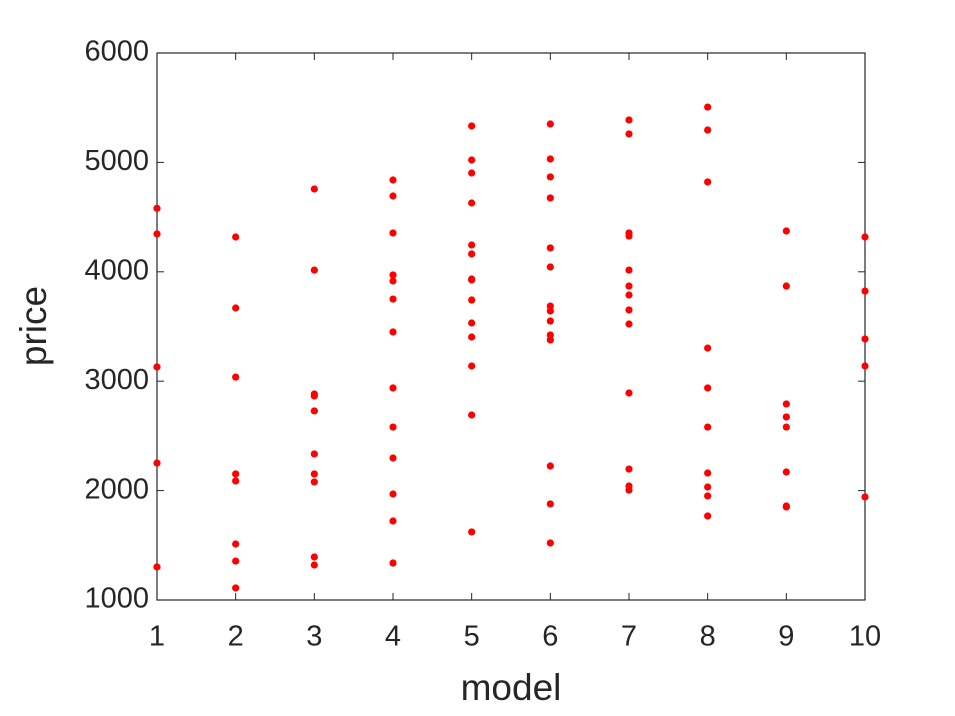 Image resolution: width=955 pixels, height=716 pixels. What do you see at coordinates (865, 637) in the screenshot?
I see `x-tick-label: 10` at bounding box center [865, 637].